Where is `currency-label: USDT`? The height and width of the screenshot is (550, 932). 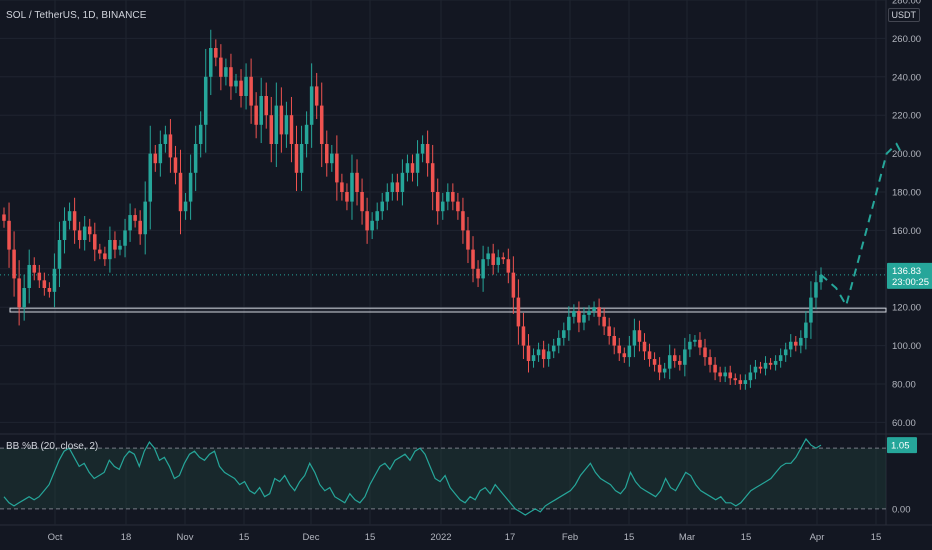
currency-label: USDT is located at coordinates (903, 15).